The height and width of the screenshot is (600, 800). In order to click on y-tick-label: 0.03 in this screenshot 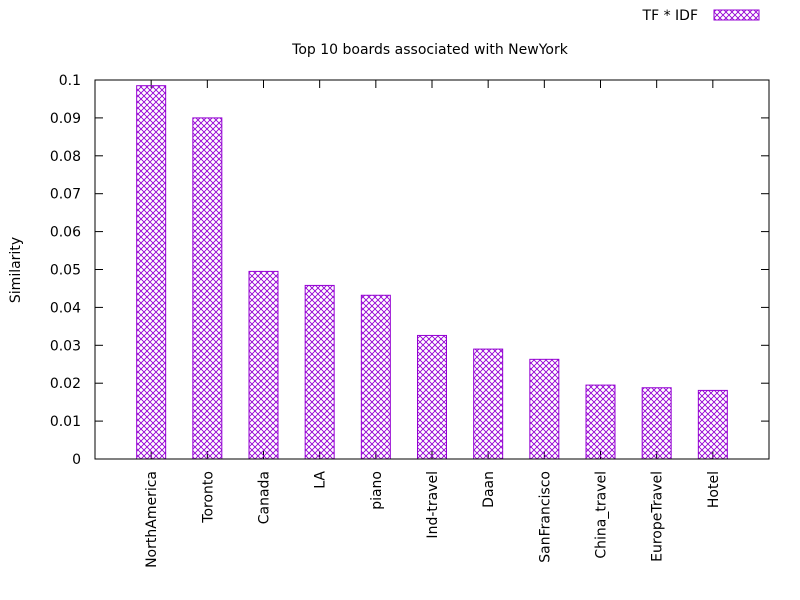, I will do `click(65, 346)`.